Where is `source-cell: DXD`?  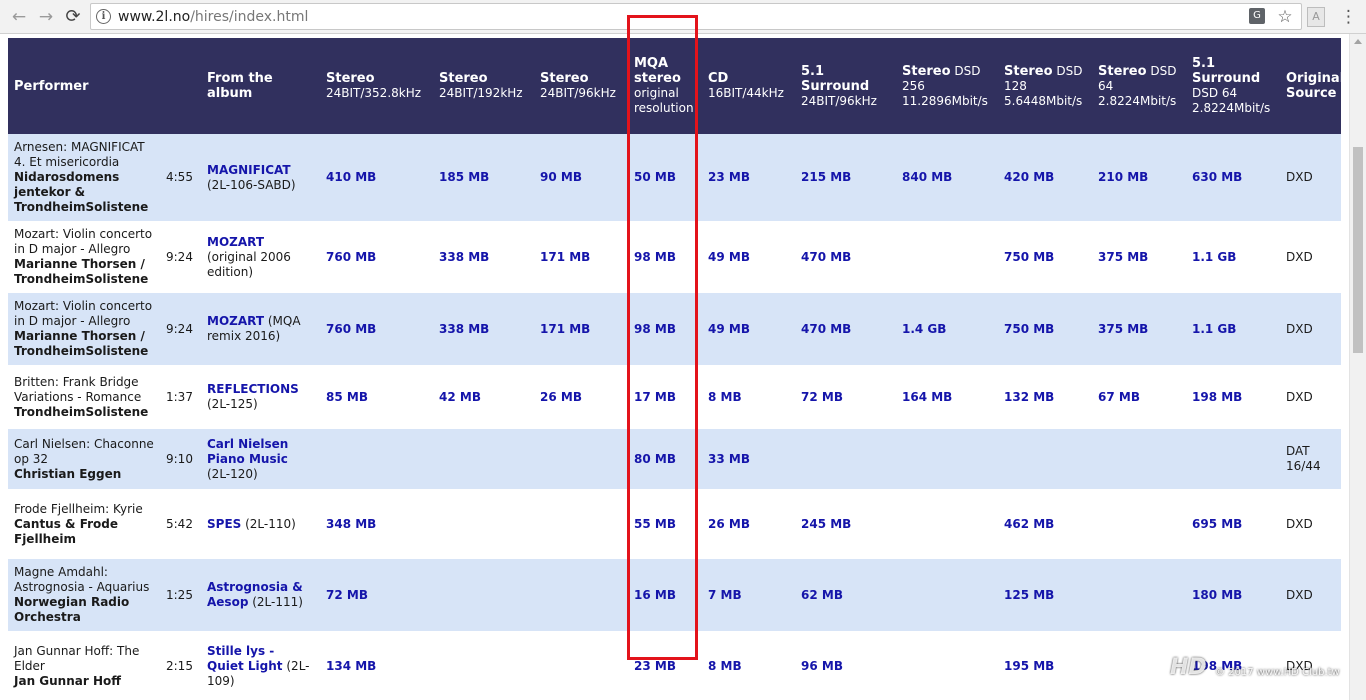 source-cell: DXD is located at coordinates (1310, 665).